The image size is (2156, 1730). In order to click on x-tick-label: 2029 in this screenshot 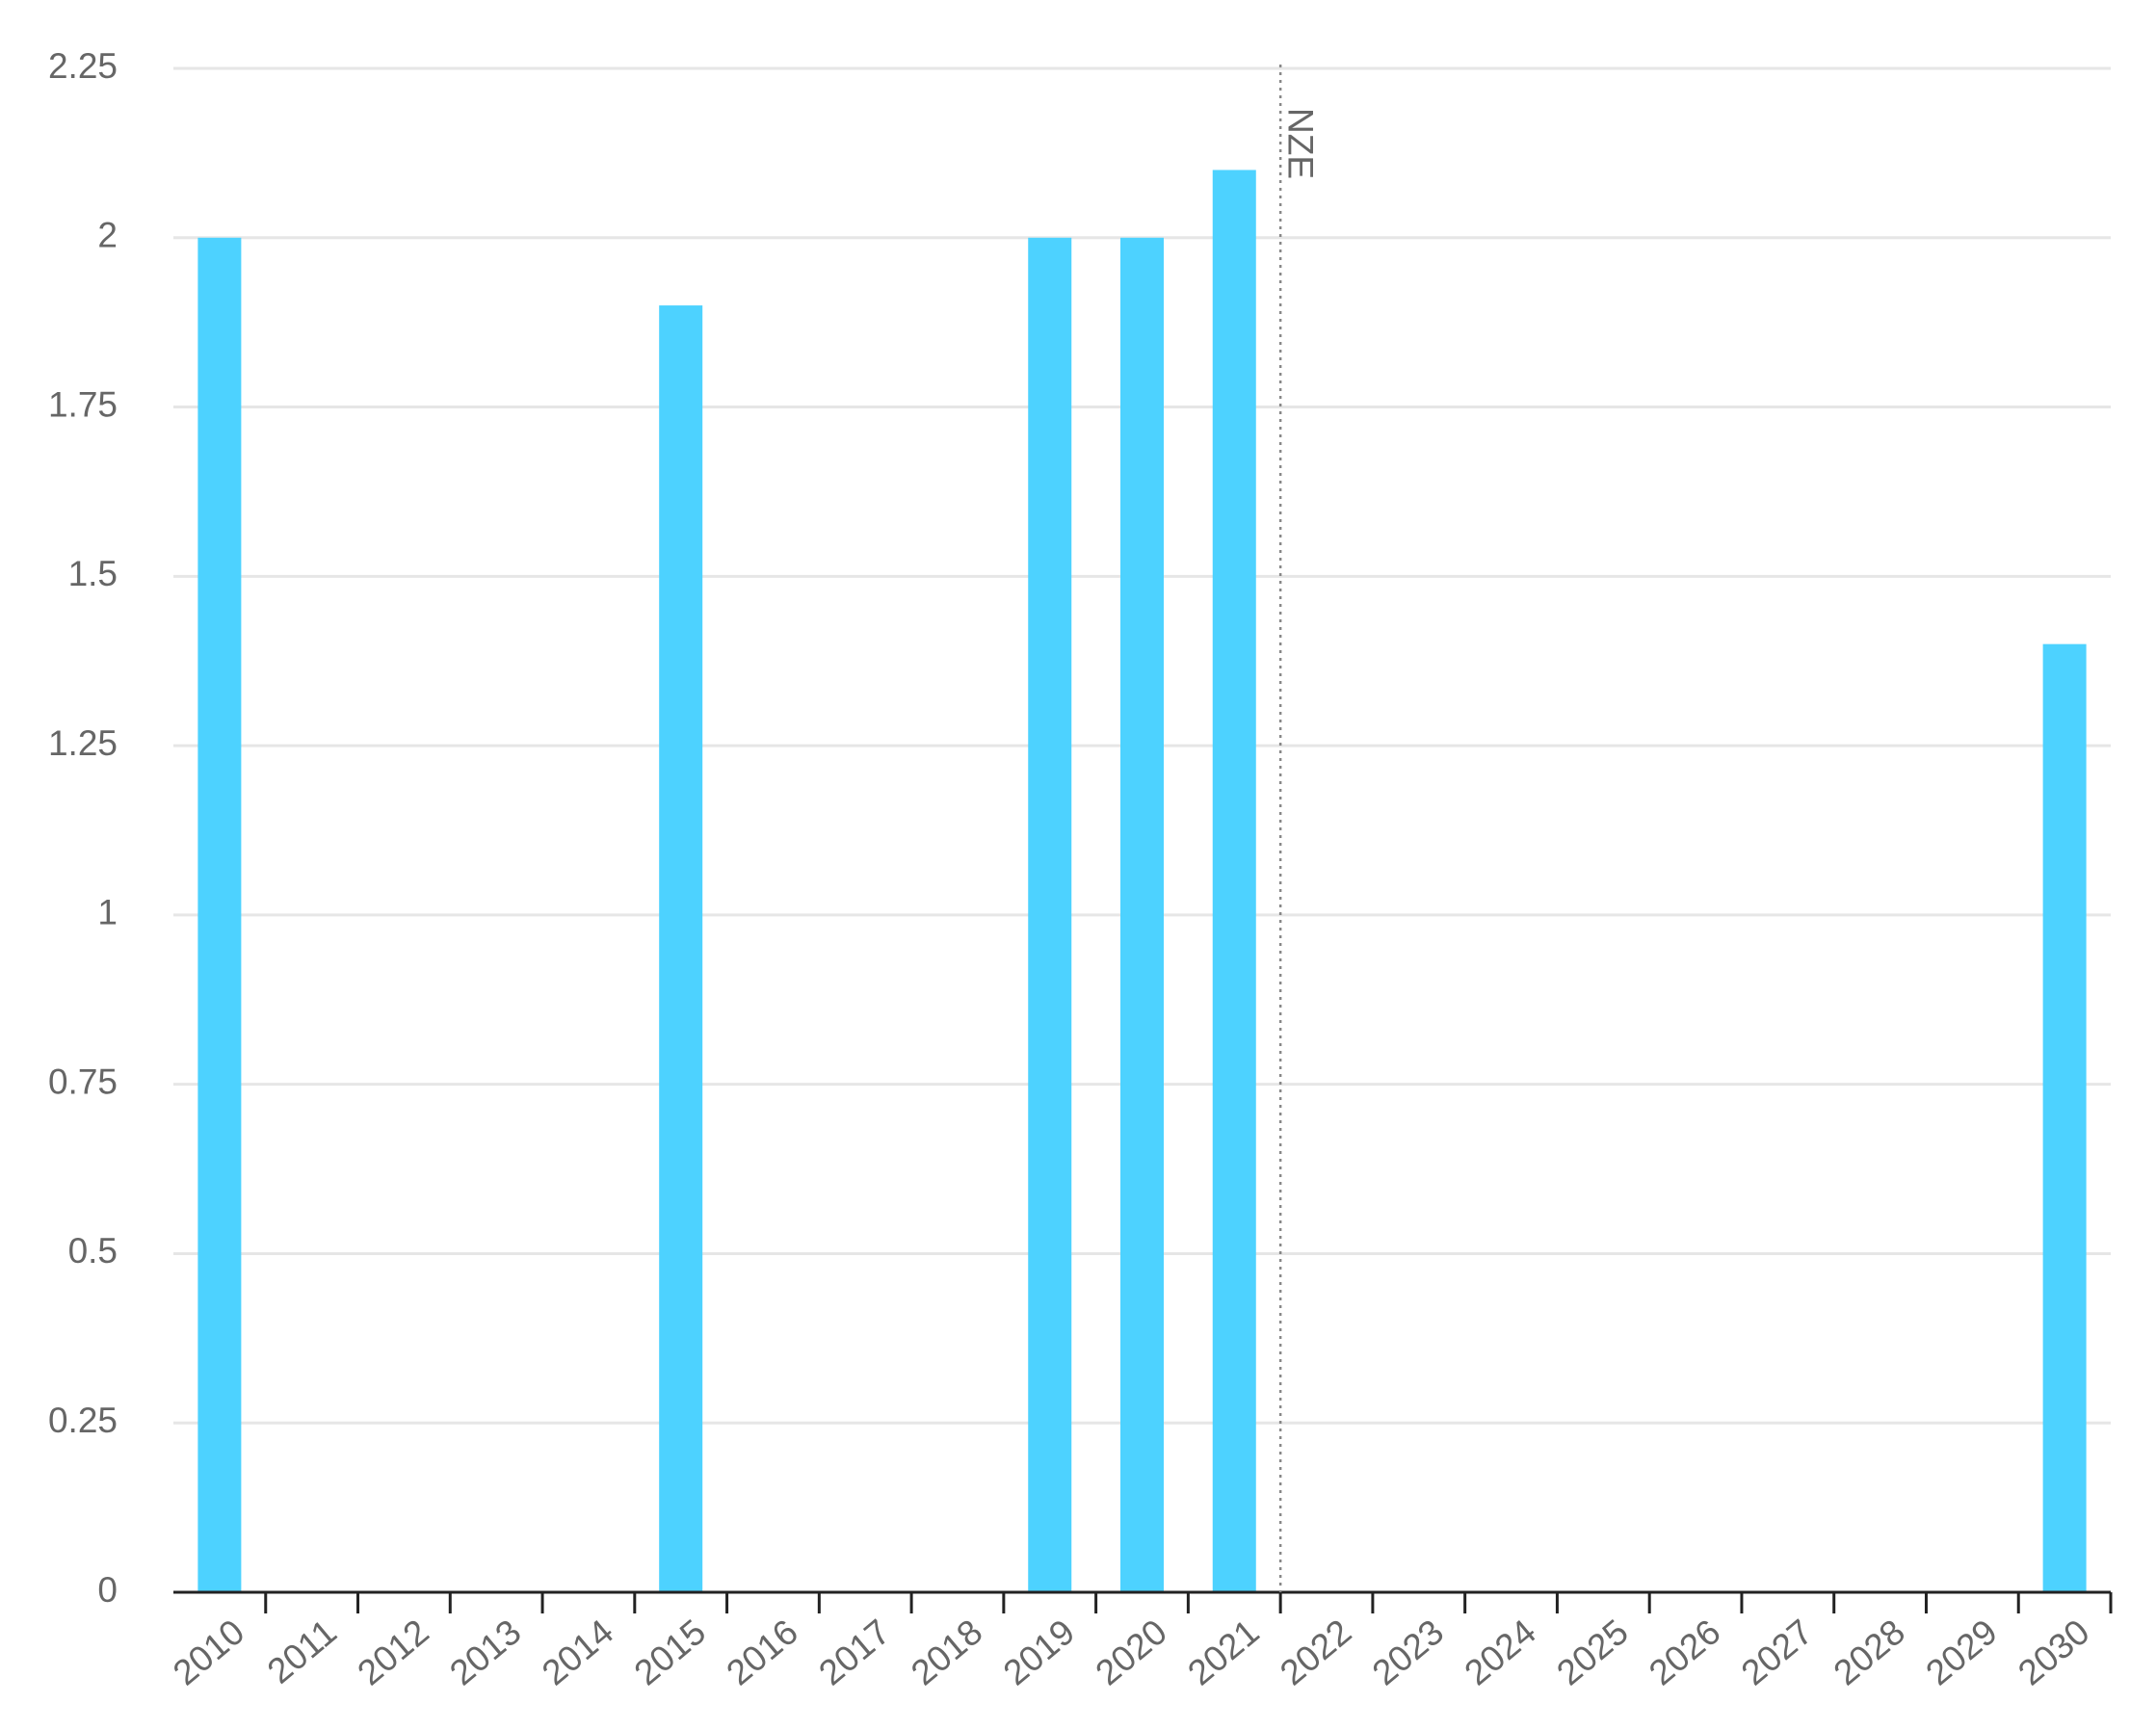, I will do `click(1961, 1652)`.